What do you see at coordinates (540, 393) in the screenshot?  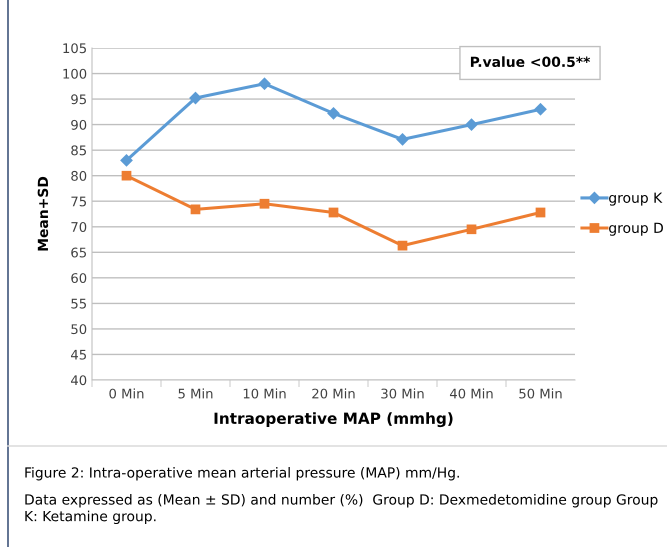 I see `x-tick-label: 50 Min` at bounding box center [540, 393].